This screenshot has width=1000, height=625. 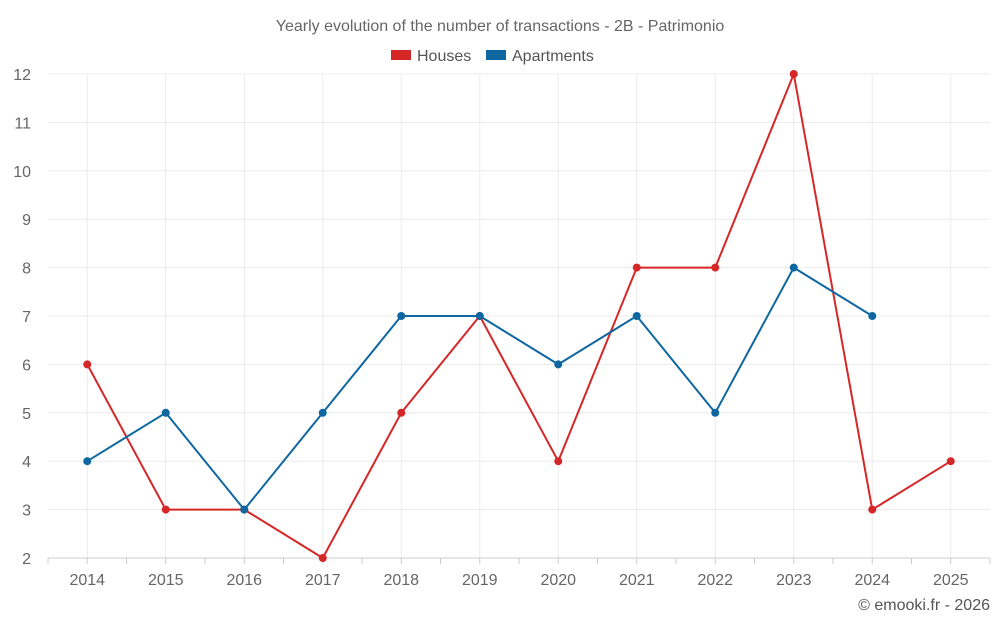 What do you see at coordinates (872, 580) in the screenshot?
I see `x-tick-label: 2024` at bounding box center [872, 580].